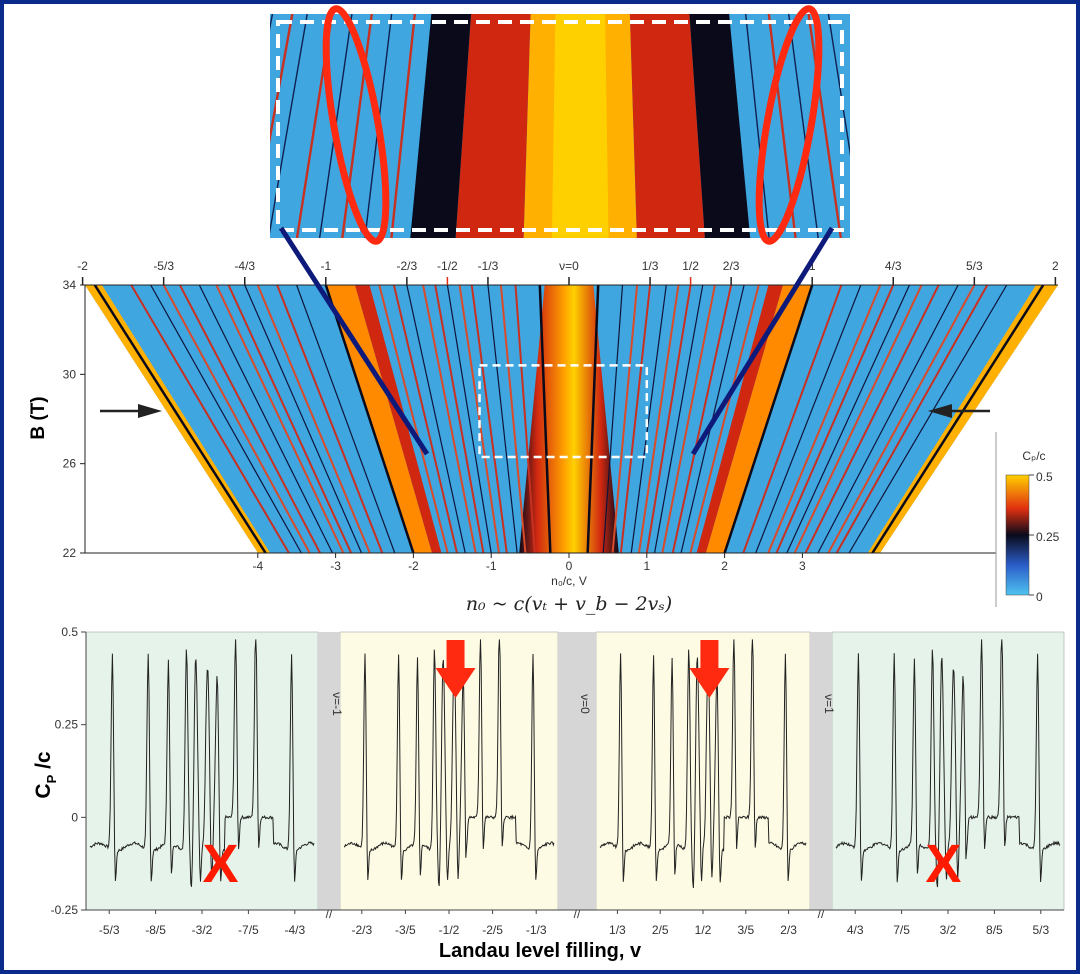  What do you see at coordinates (67, 725) in the screenshot?
I see `line-plot-y-tick-label: 0.25` at bounding box center [67, 725].